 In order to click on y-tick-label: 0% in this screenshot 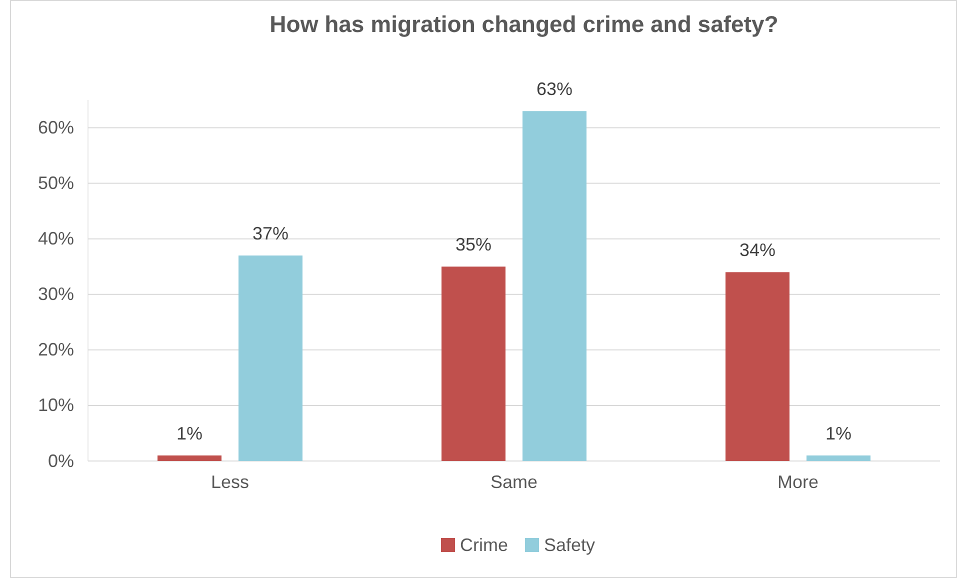, I will do `click(61, 460)`.